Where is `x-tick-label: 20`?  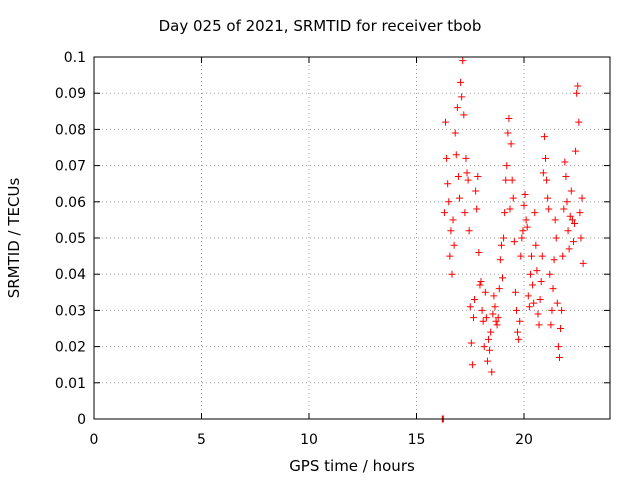 x-tick-label: 20 is located at coordinates (524, 440).